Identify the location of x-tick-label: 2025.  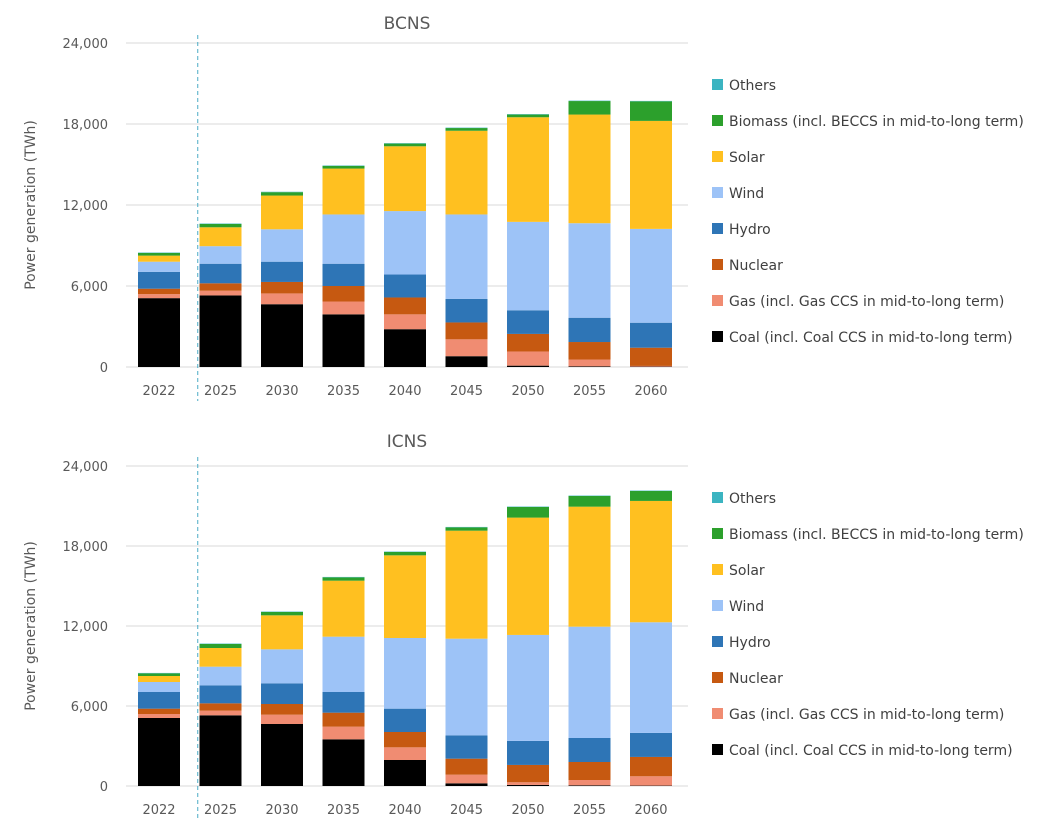
(220, 391).